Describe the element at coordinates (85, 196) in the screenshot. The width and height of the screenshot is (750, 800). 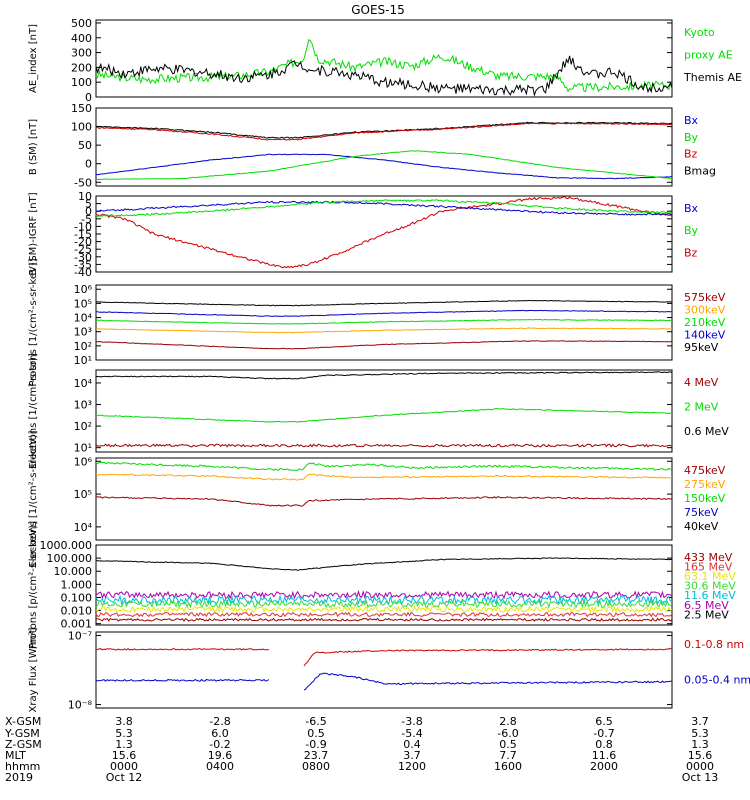
I see `y-tick-label: 10` at that location.